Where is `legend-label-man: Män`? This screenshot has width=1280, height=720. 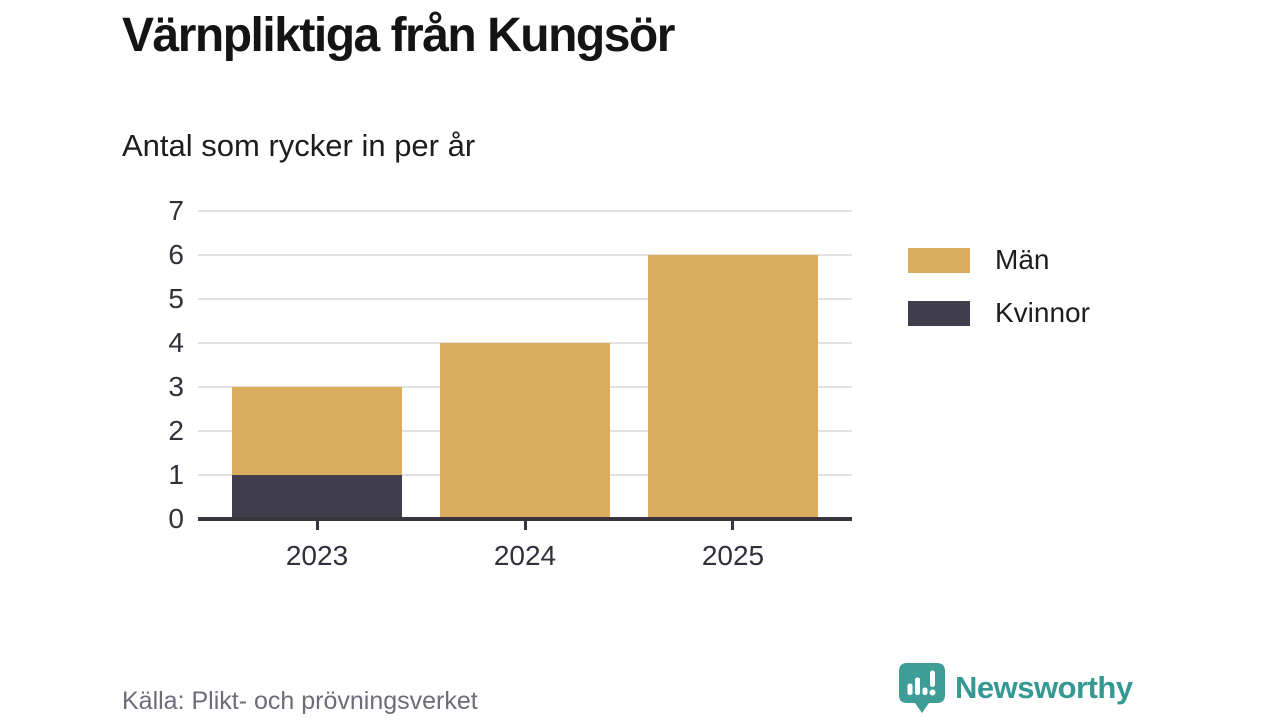 legend-label-man: Män is located at coordinates (1022, 259).